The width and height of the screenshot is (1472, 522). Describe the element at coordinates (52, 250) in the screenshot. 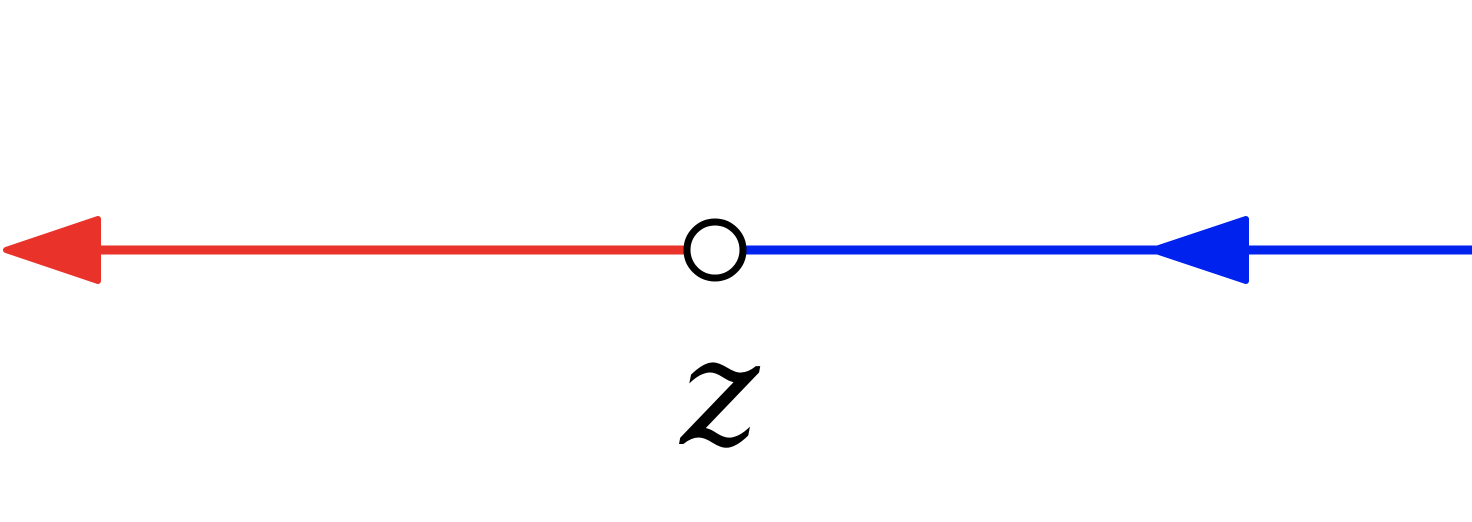

I see `left-arrowhead` at that location.